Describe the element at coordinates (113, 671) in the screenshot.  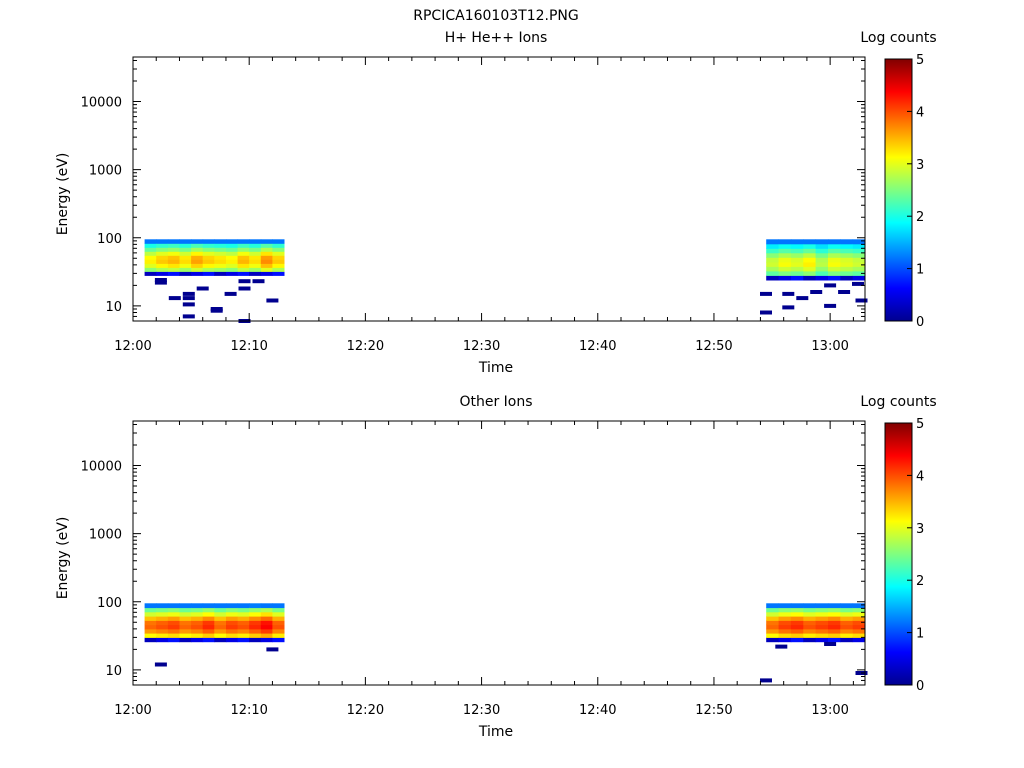
I see `y-tick-label: 10` at that location.